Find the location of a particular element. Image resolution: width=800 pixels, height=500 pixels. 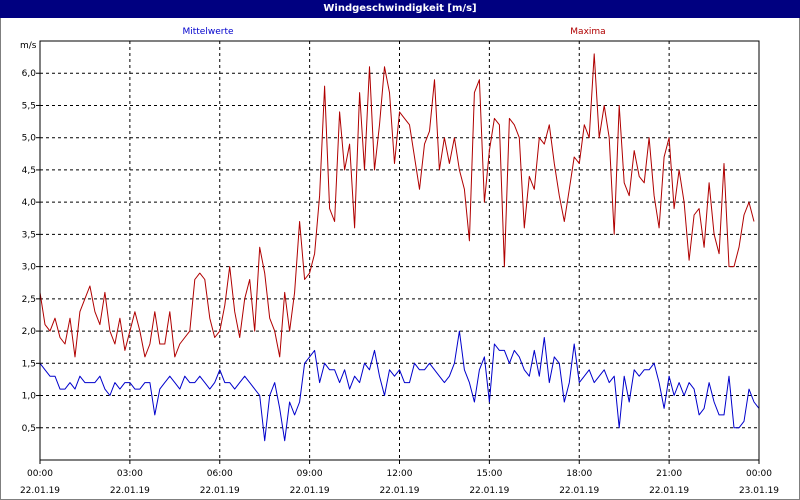

x-tick-date: 23.01.19 is located at coordinates (759, 491).